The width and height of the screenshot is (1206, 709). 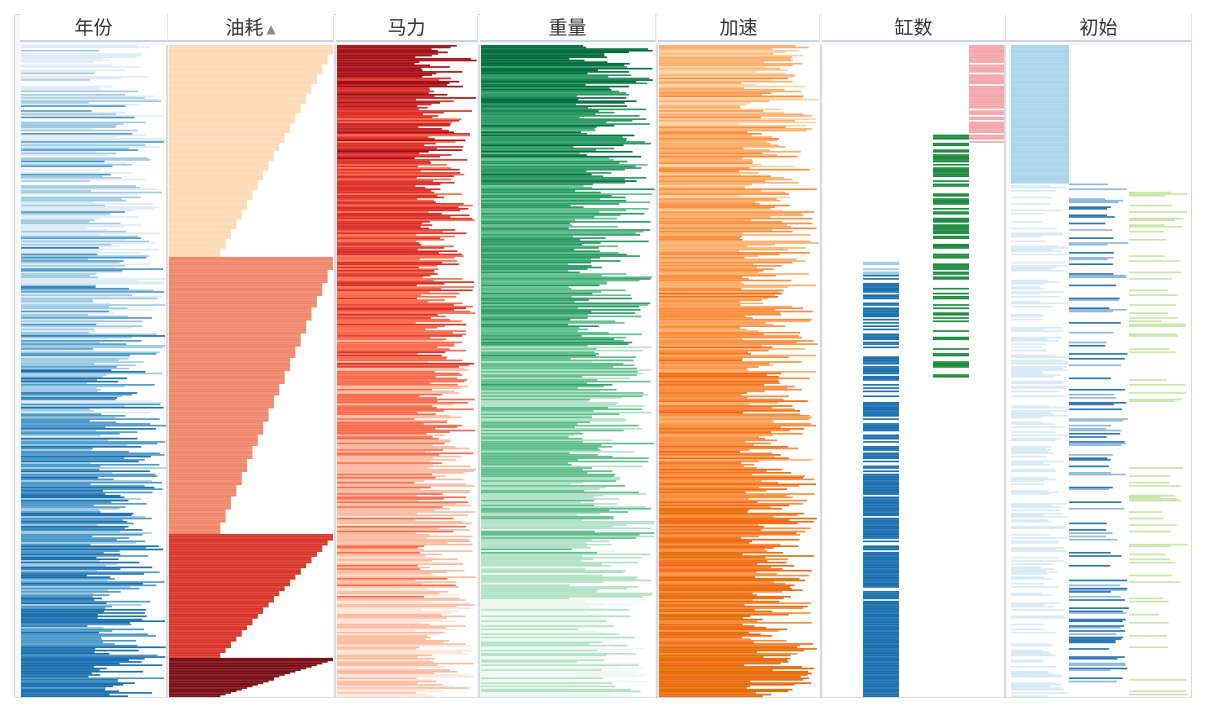 What do you see at coordinates (407, 28) in the screenshot?
I see `column-header-horsepower: 马力` at bounding box center [407, 28].